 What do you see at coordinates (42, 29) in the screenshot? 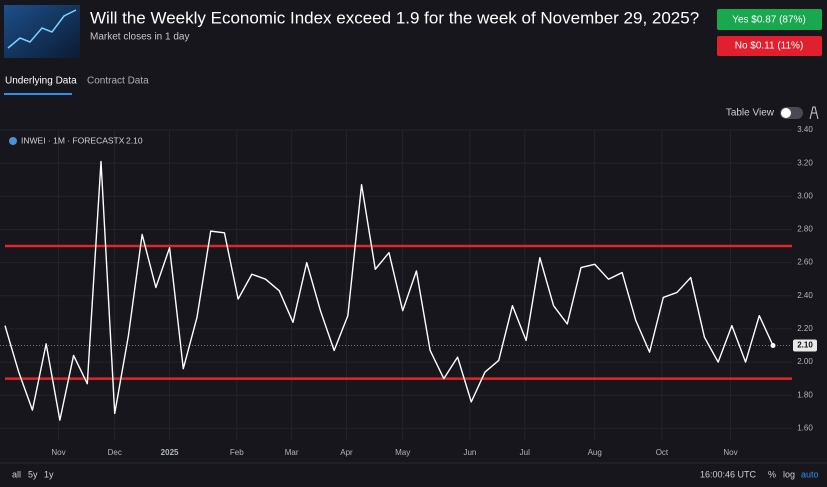
I see `thumbnail-graphic` at bounding box center [42, 29].